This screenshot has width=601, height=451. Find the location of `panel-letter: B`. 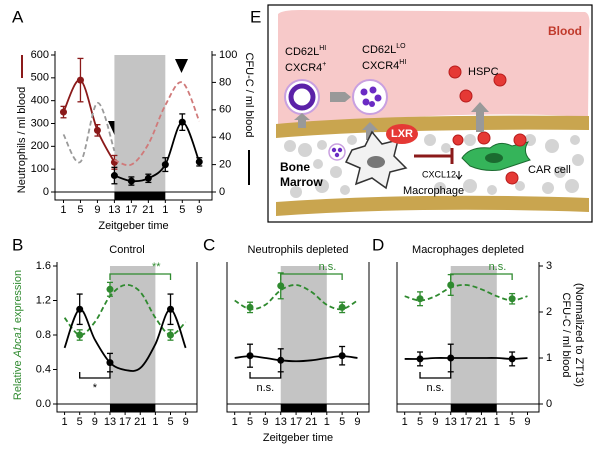

panel-letter: B is located at coordinates (17, 244).